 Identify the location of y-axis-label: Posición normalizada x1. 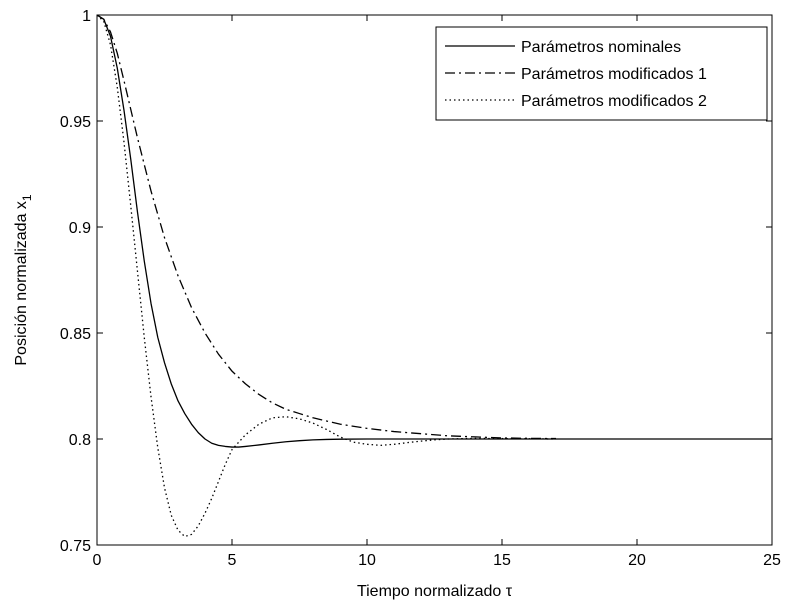
(23, 280).